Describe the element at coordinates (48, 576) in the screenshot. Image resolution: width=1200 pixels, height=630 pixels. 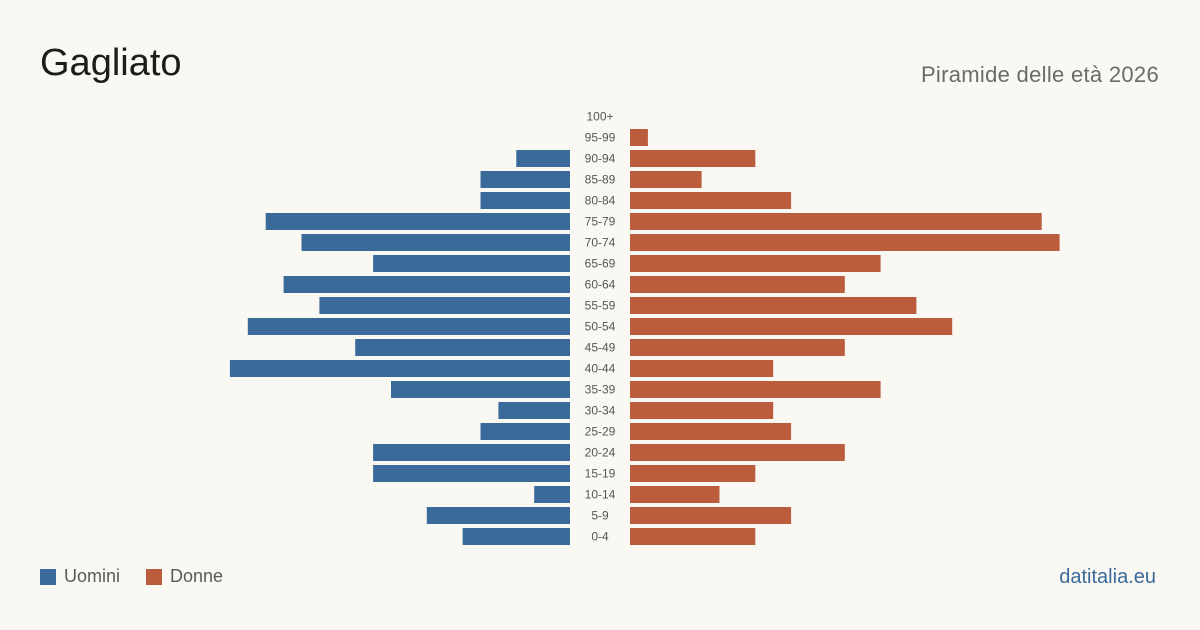
I see `legend-swatch-men` at that location.